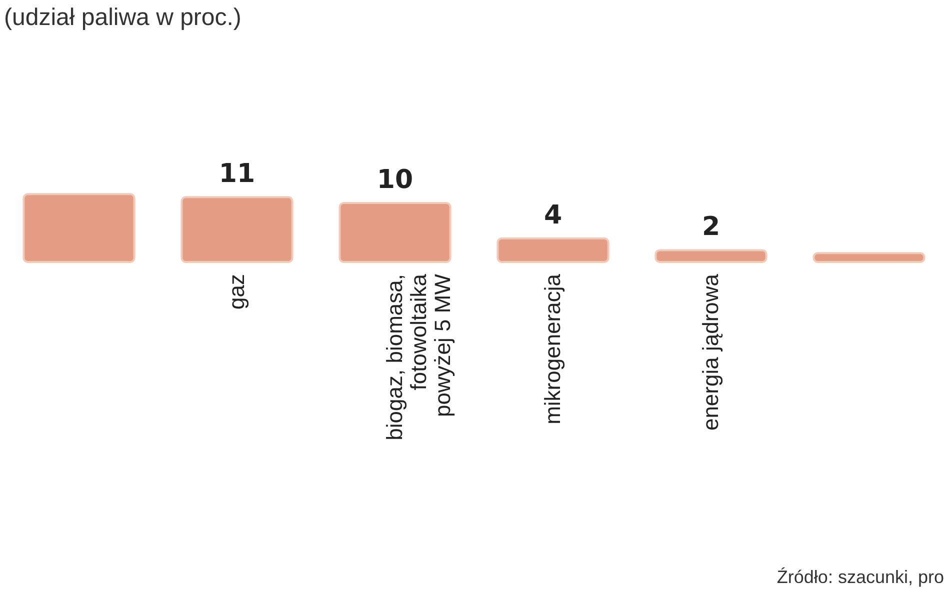 The height and width of the screenshot is (593, 948). Describe the element at coordinates (553, 215) in the screenshot. I see `data-label: 4` at that location.